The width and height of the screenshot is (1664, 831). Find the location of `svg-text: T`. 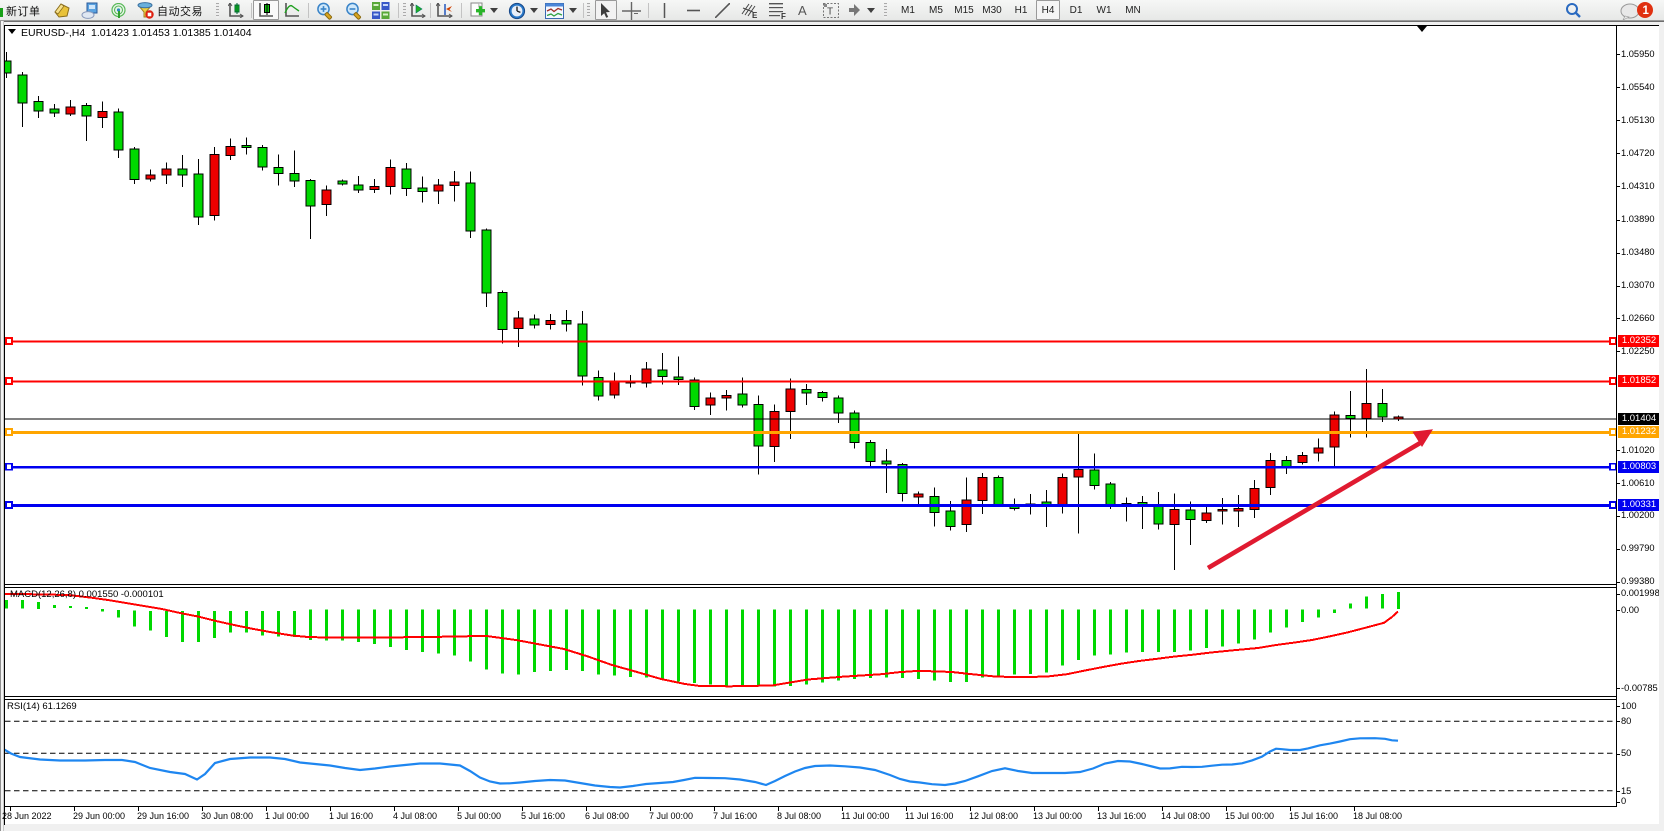

svg-text: T is located at coordinates (830, 12).